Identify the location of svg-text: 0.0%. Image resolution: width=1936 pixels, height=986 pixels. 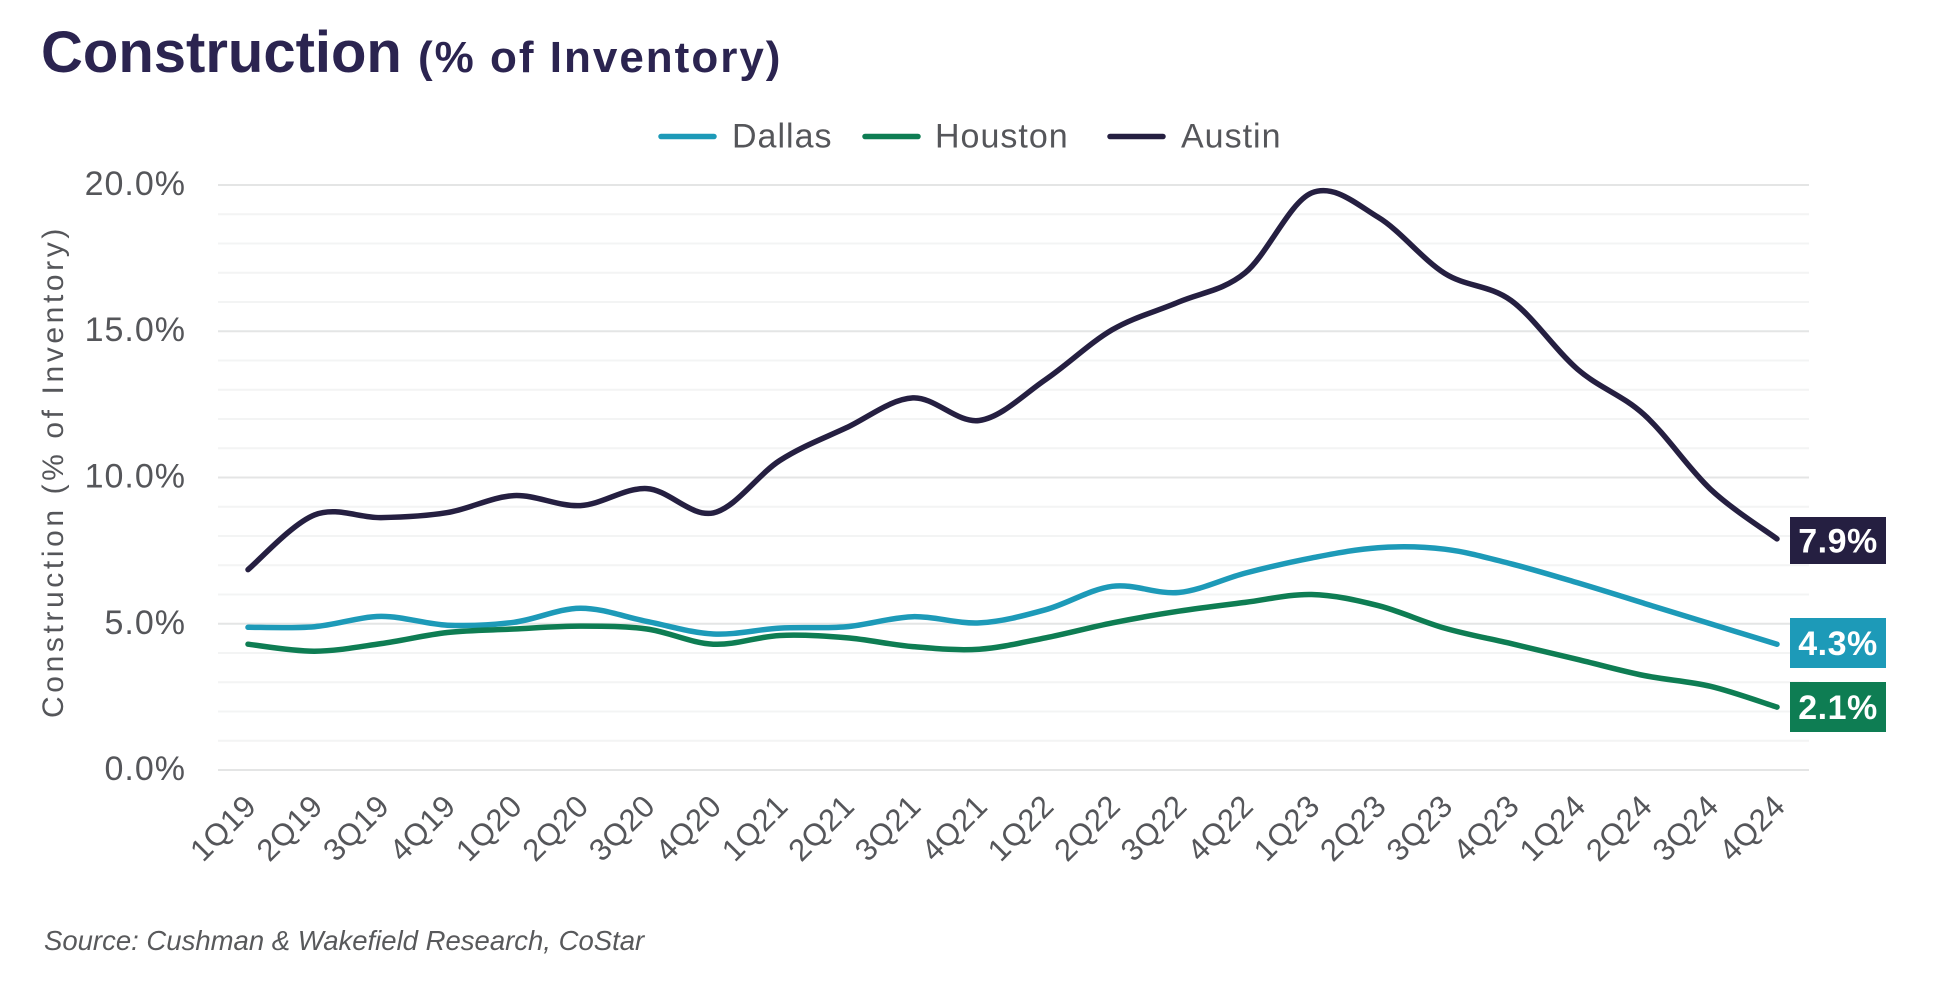
(146, 769).